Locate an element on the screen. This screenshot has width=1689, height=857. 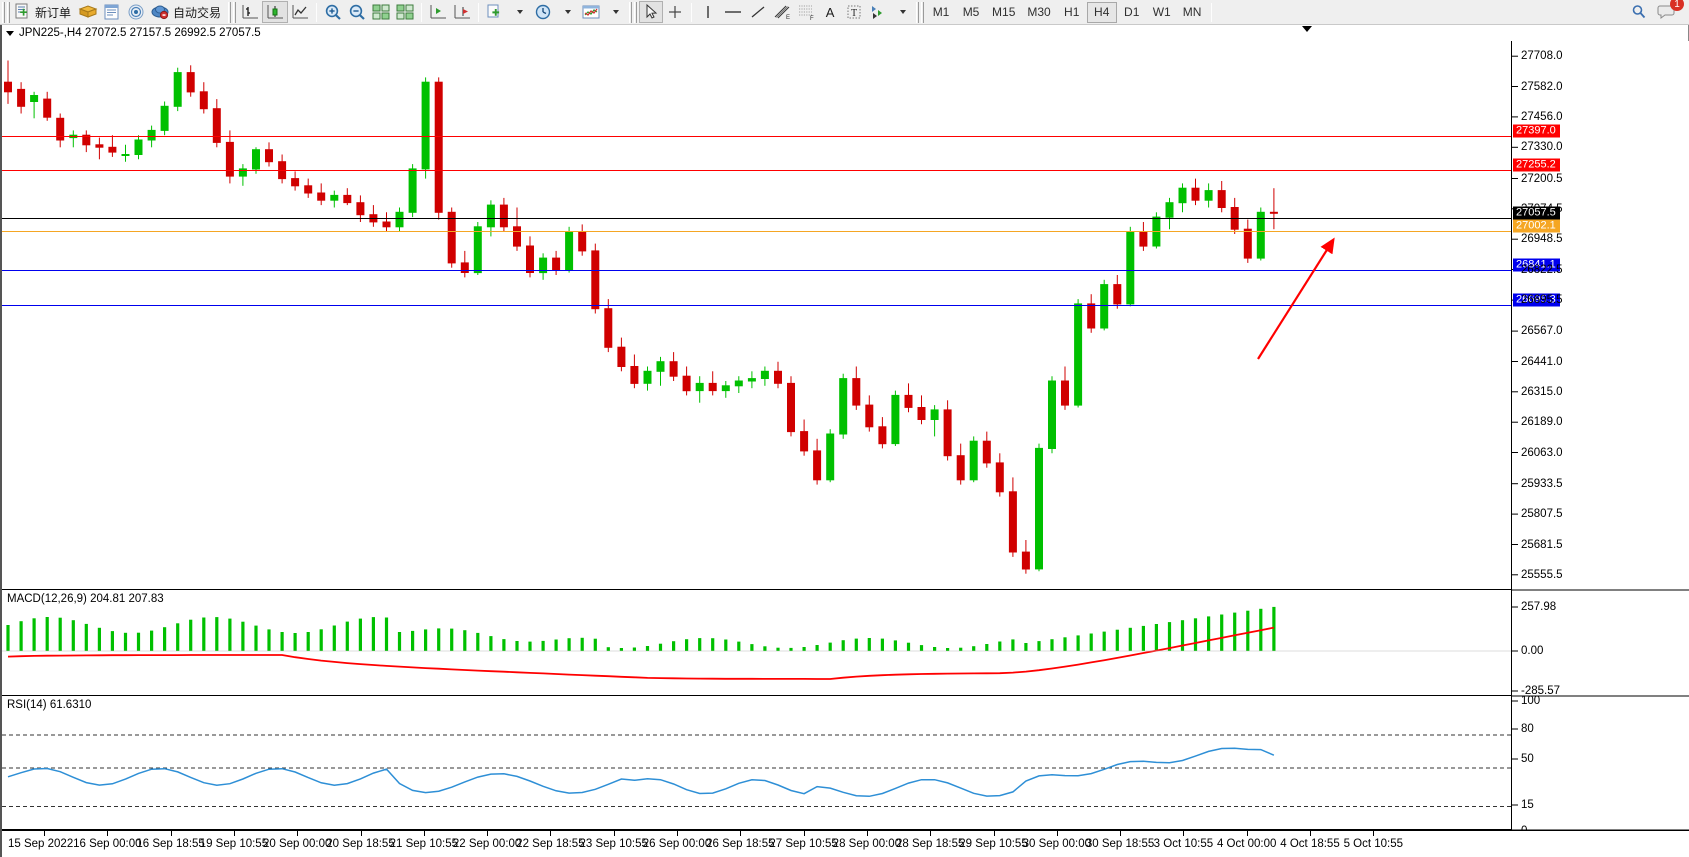
templates-button is located at coordinates (591, 12).